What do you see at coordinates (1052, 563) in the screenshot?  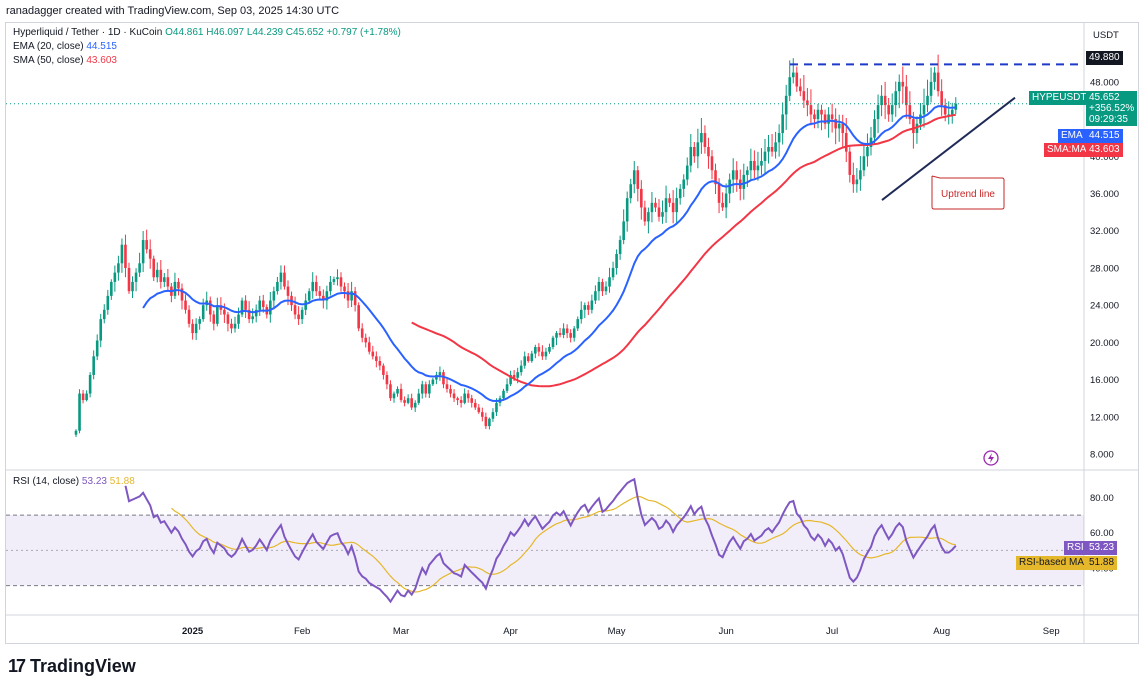 I see `rsi-ma-tag: RSI-based MA` at bounding box center [1052, 563].